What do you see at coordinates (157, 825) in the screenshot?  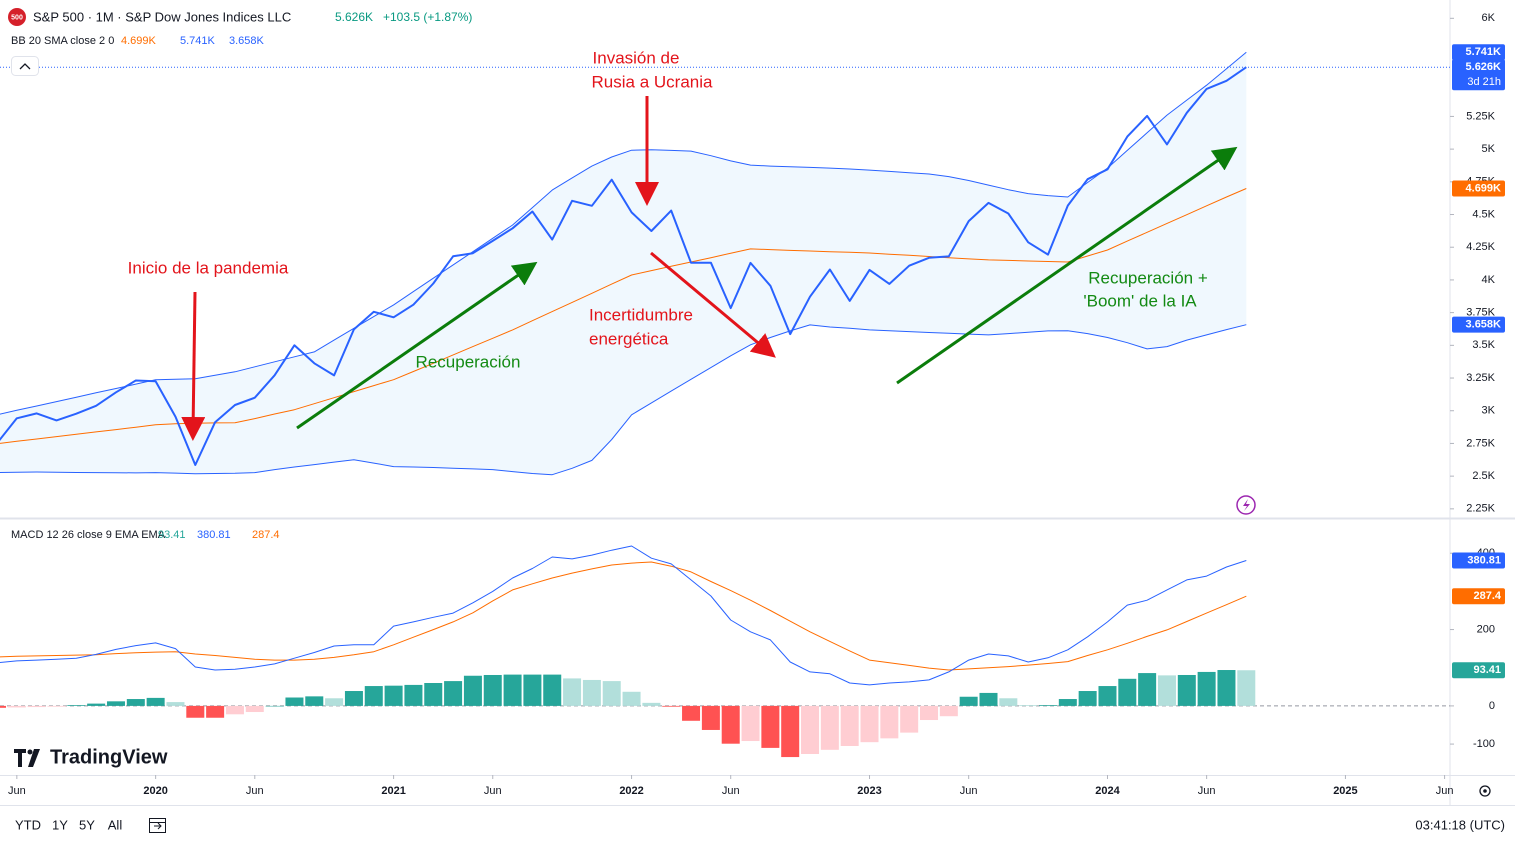 I see `date-range-icon` at bounding box center [157, 825].